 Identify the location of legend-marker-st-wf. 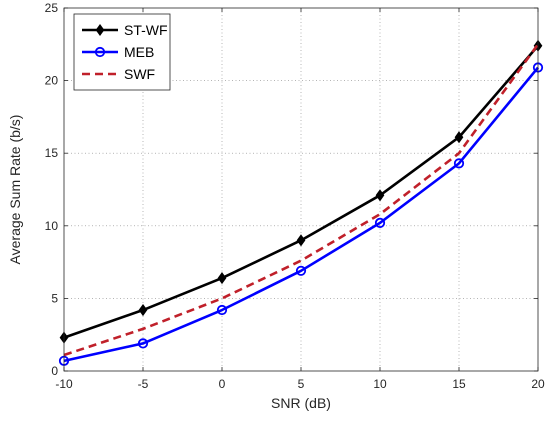
(100, 30).